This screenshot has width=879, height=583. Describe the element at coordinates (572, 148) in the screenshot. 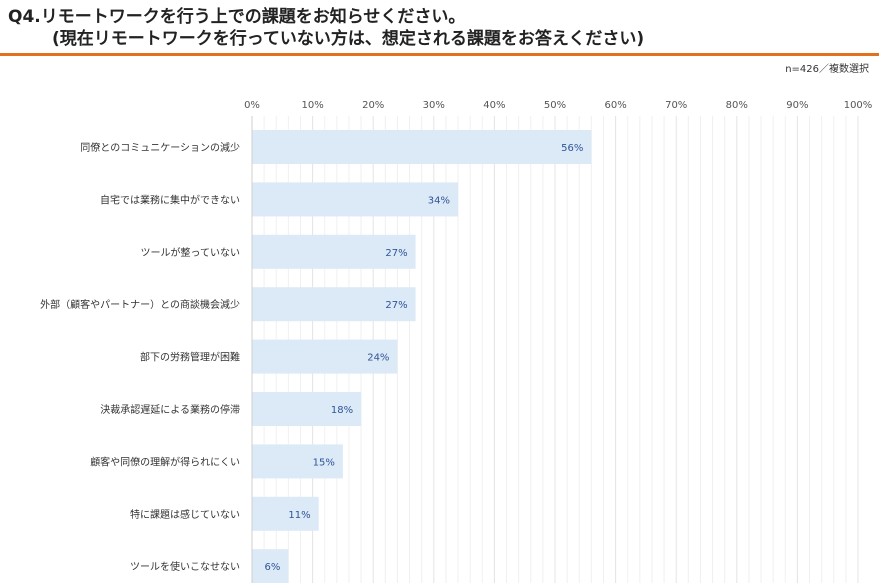

I see `data-label: 56%` at that location.